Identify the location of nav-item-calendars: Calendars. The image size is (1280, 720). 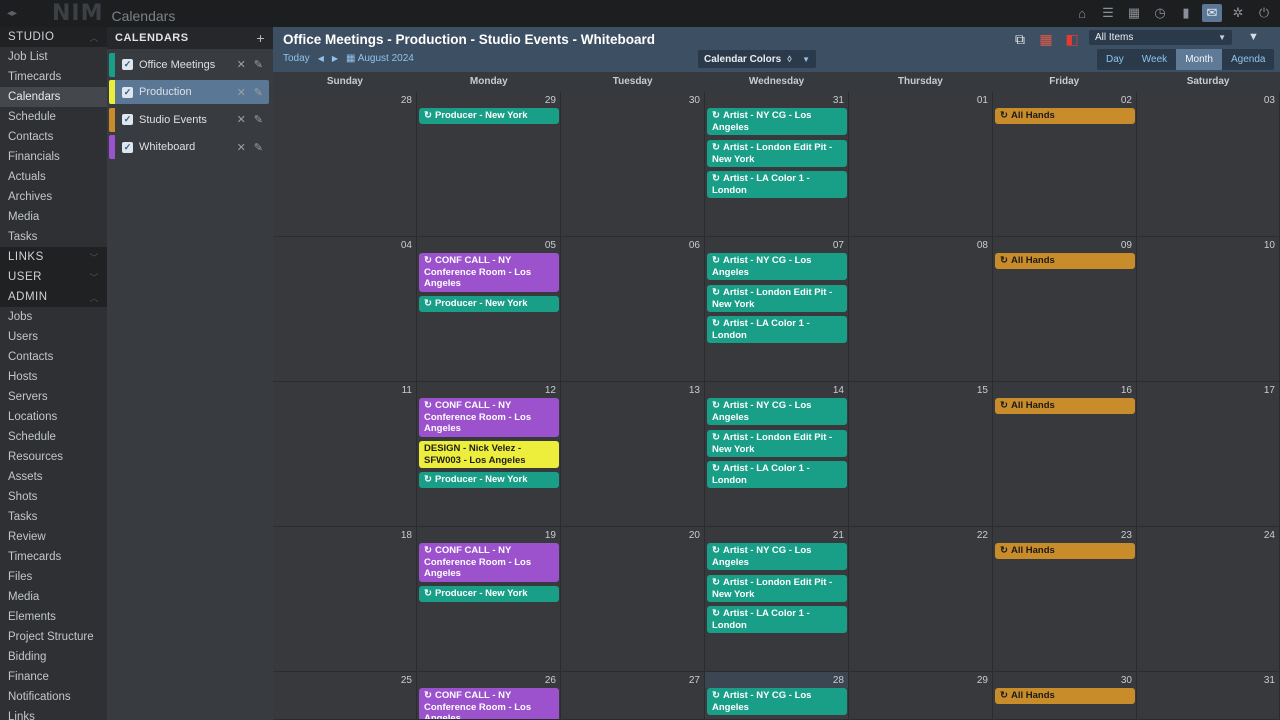
(53, 97).